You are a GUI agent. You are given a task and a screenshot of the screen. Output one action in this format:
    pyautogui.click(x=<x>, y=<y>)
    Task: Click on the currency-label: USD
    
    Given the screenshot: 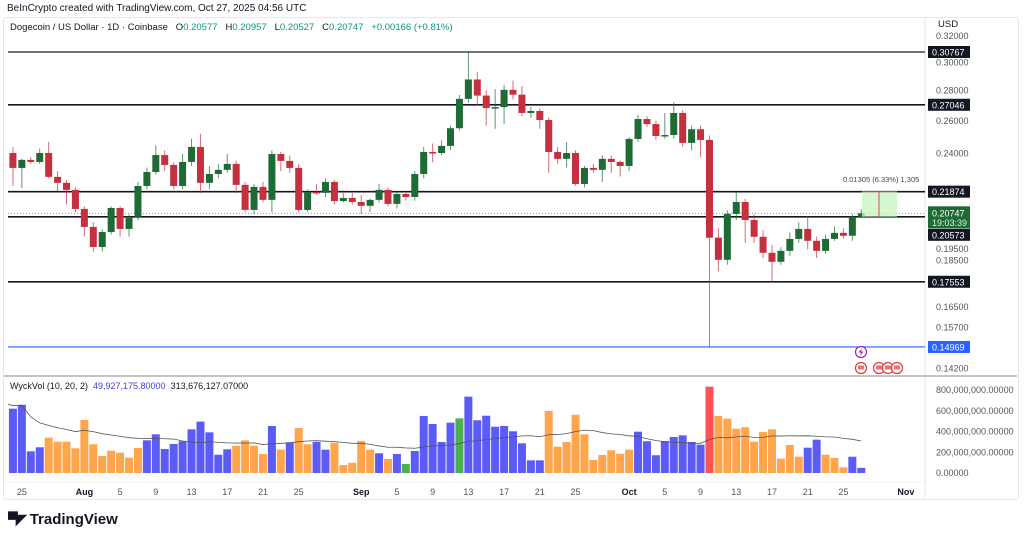 What is the action you would take?
    pyautogui.click(x=948, y=24)
    